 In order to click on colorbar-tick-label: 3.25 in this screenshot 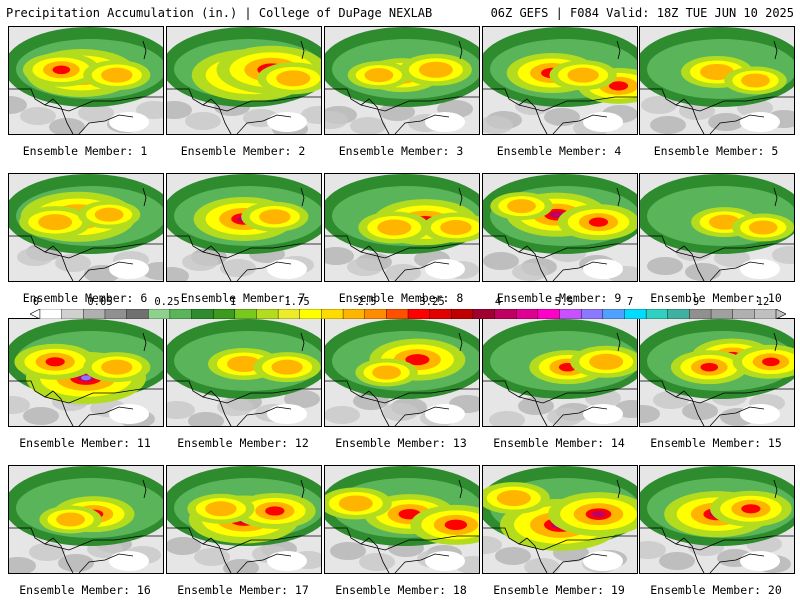, I will do `click(432, 302)`.